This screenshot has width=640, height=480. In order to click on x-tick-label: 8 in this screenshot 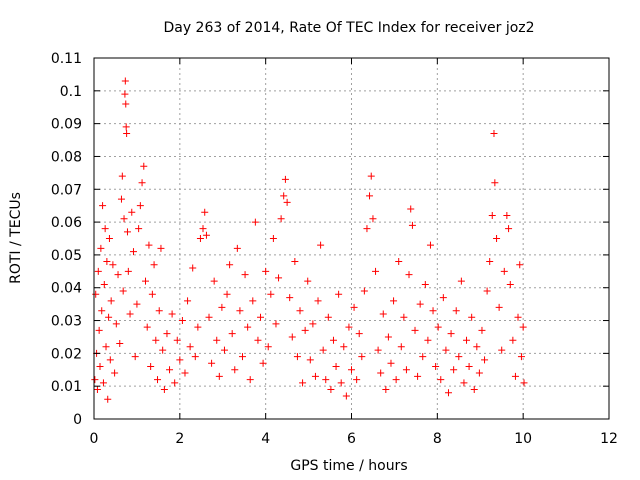, I will do `click(437, 439)`.